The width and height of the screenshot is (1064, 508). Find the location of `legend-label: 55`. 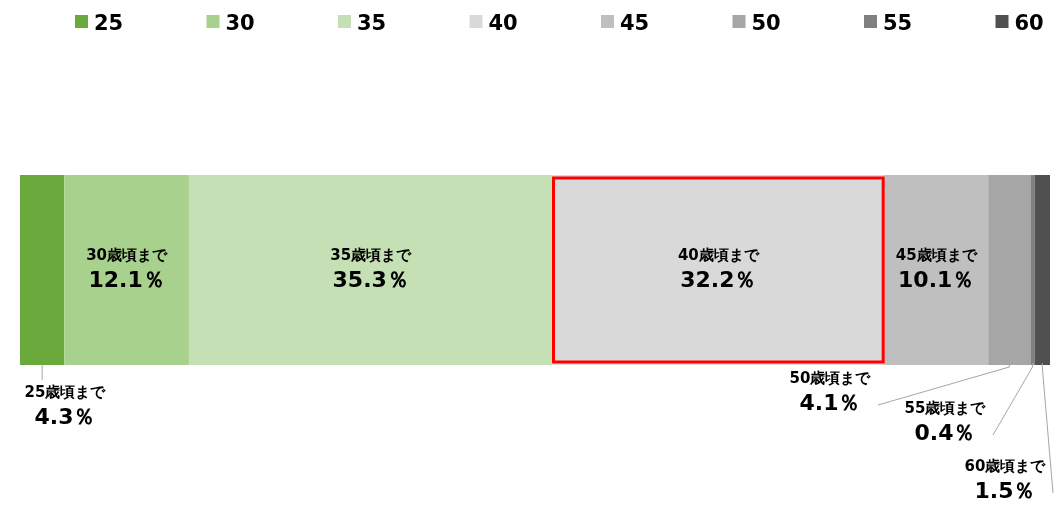

legend-label: 55 is located at coordinates (898, 23).